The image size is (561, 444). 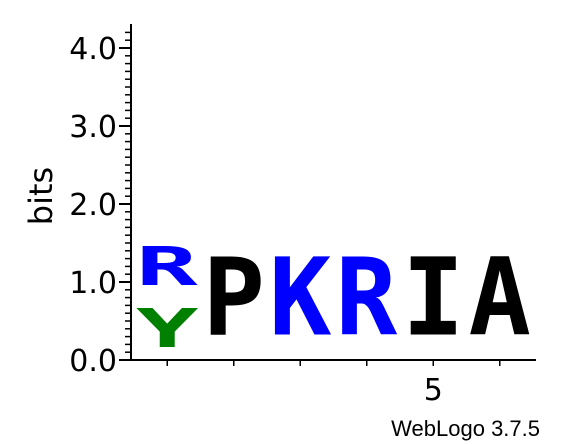 I want to click on stack-position-2: P, so click(x=234, y=297).